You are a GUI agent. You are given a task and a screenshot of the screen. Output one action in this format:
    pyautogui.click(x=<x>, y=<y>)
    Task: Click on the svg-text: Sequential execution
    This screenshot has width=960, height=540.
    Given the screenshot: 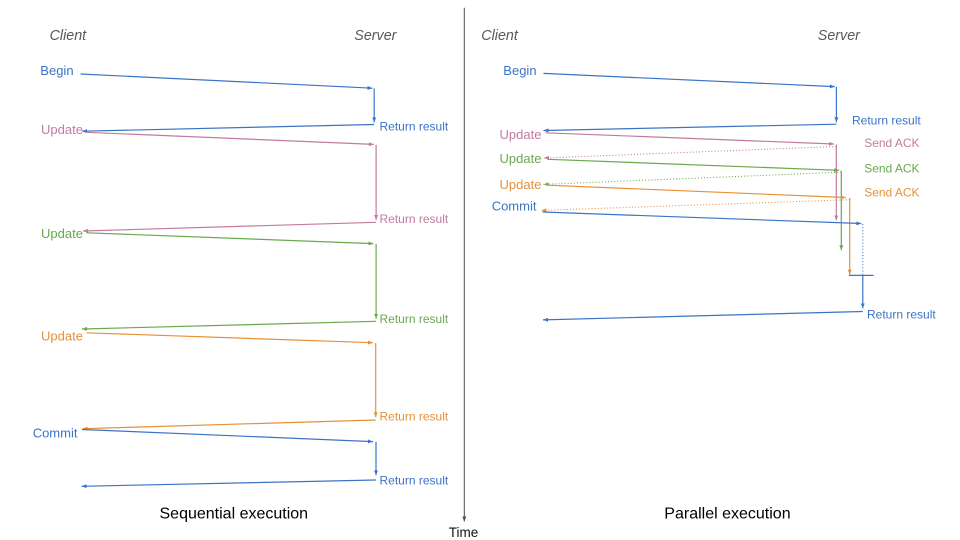 What is the action you would take?
    pyautogui.click(x=234, y=514)
    